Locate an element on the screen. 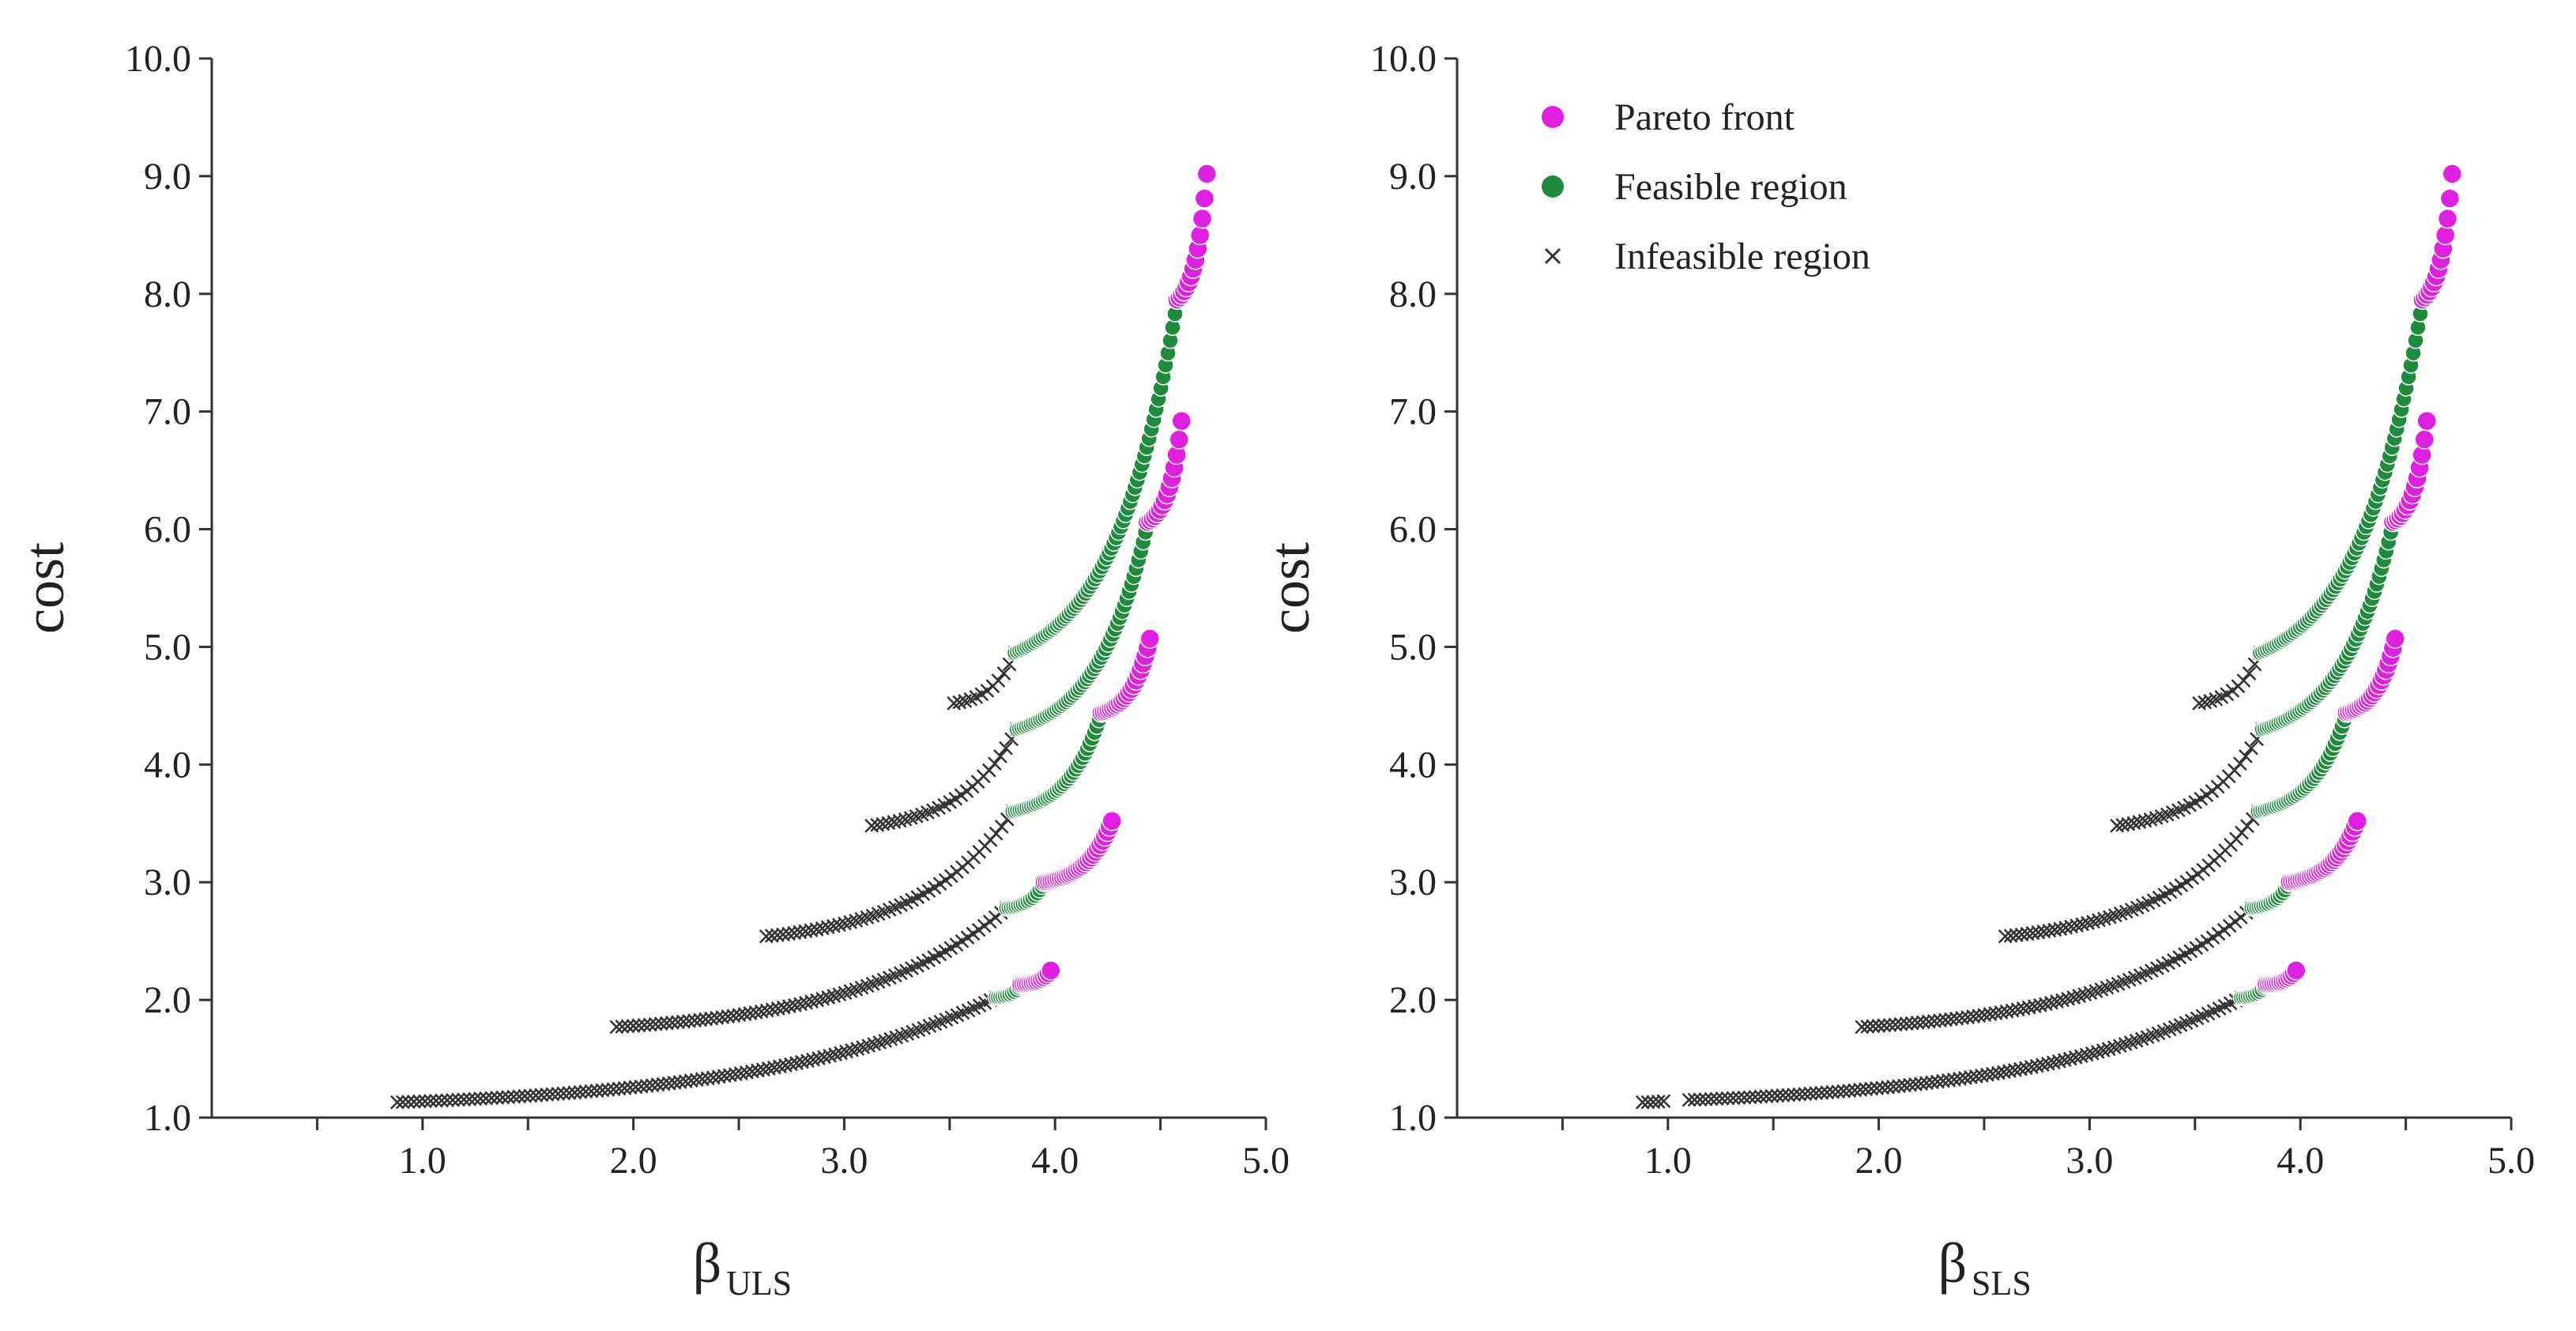  y-tick-label: 3.0 is located at coordinates (1413, 882).